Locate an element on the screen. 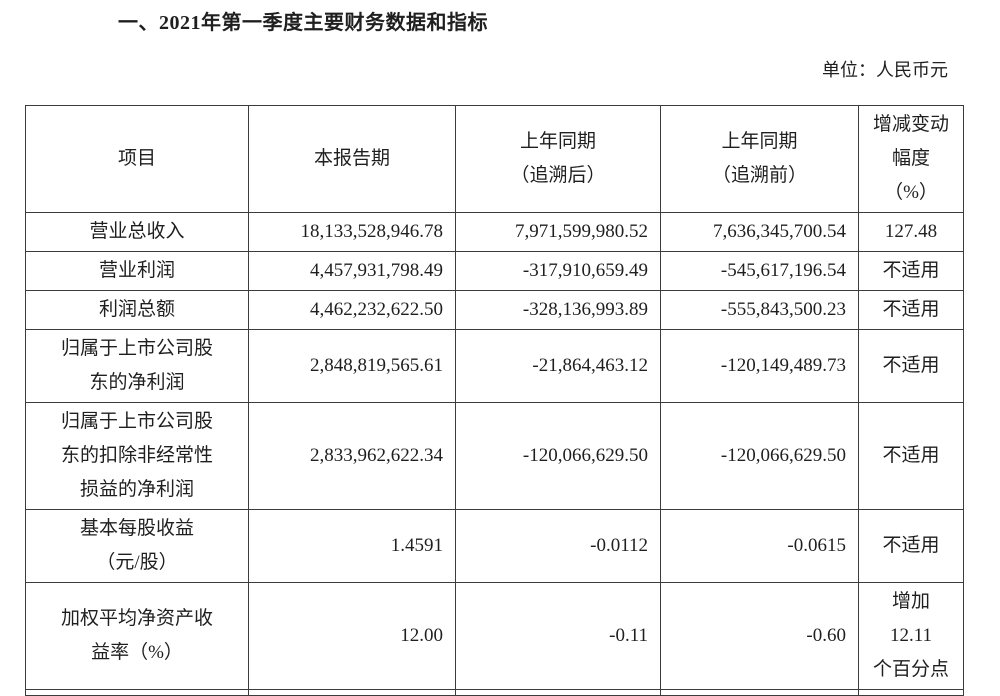 This screenshot has height=696, width=1000. row-label-cell: 归属于上市公司股 东的扣除非经常性 损益的净利润 is located at coordinates (137, 456).